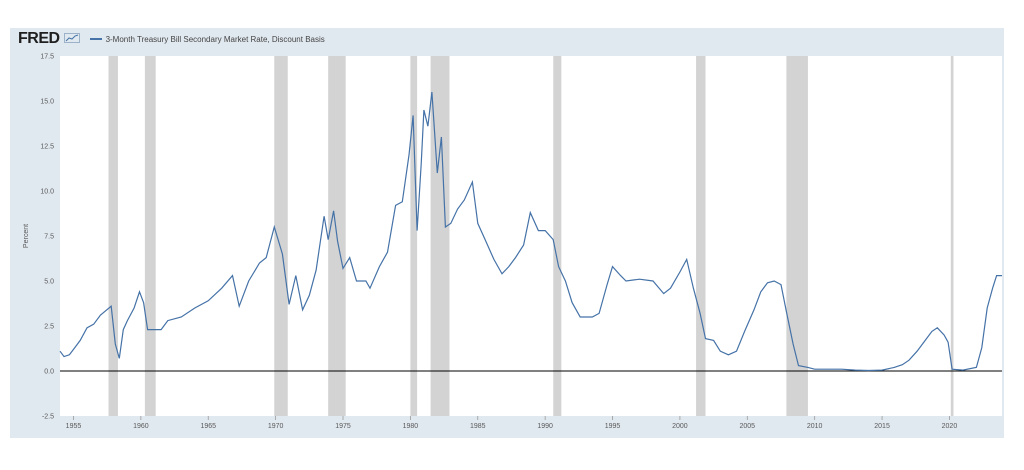 The height and width of the screenshot is (470, 1024). I want to click on x-tick-label: 2015, so click(882, 426).